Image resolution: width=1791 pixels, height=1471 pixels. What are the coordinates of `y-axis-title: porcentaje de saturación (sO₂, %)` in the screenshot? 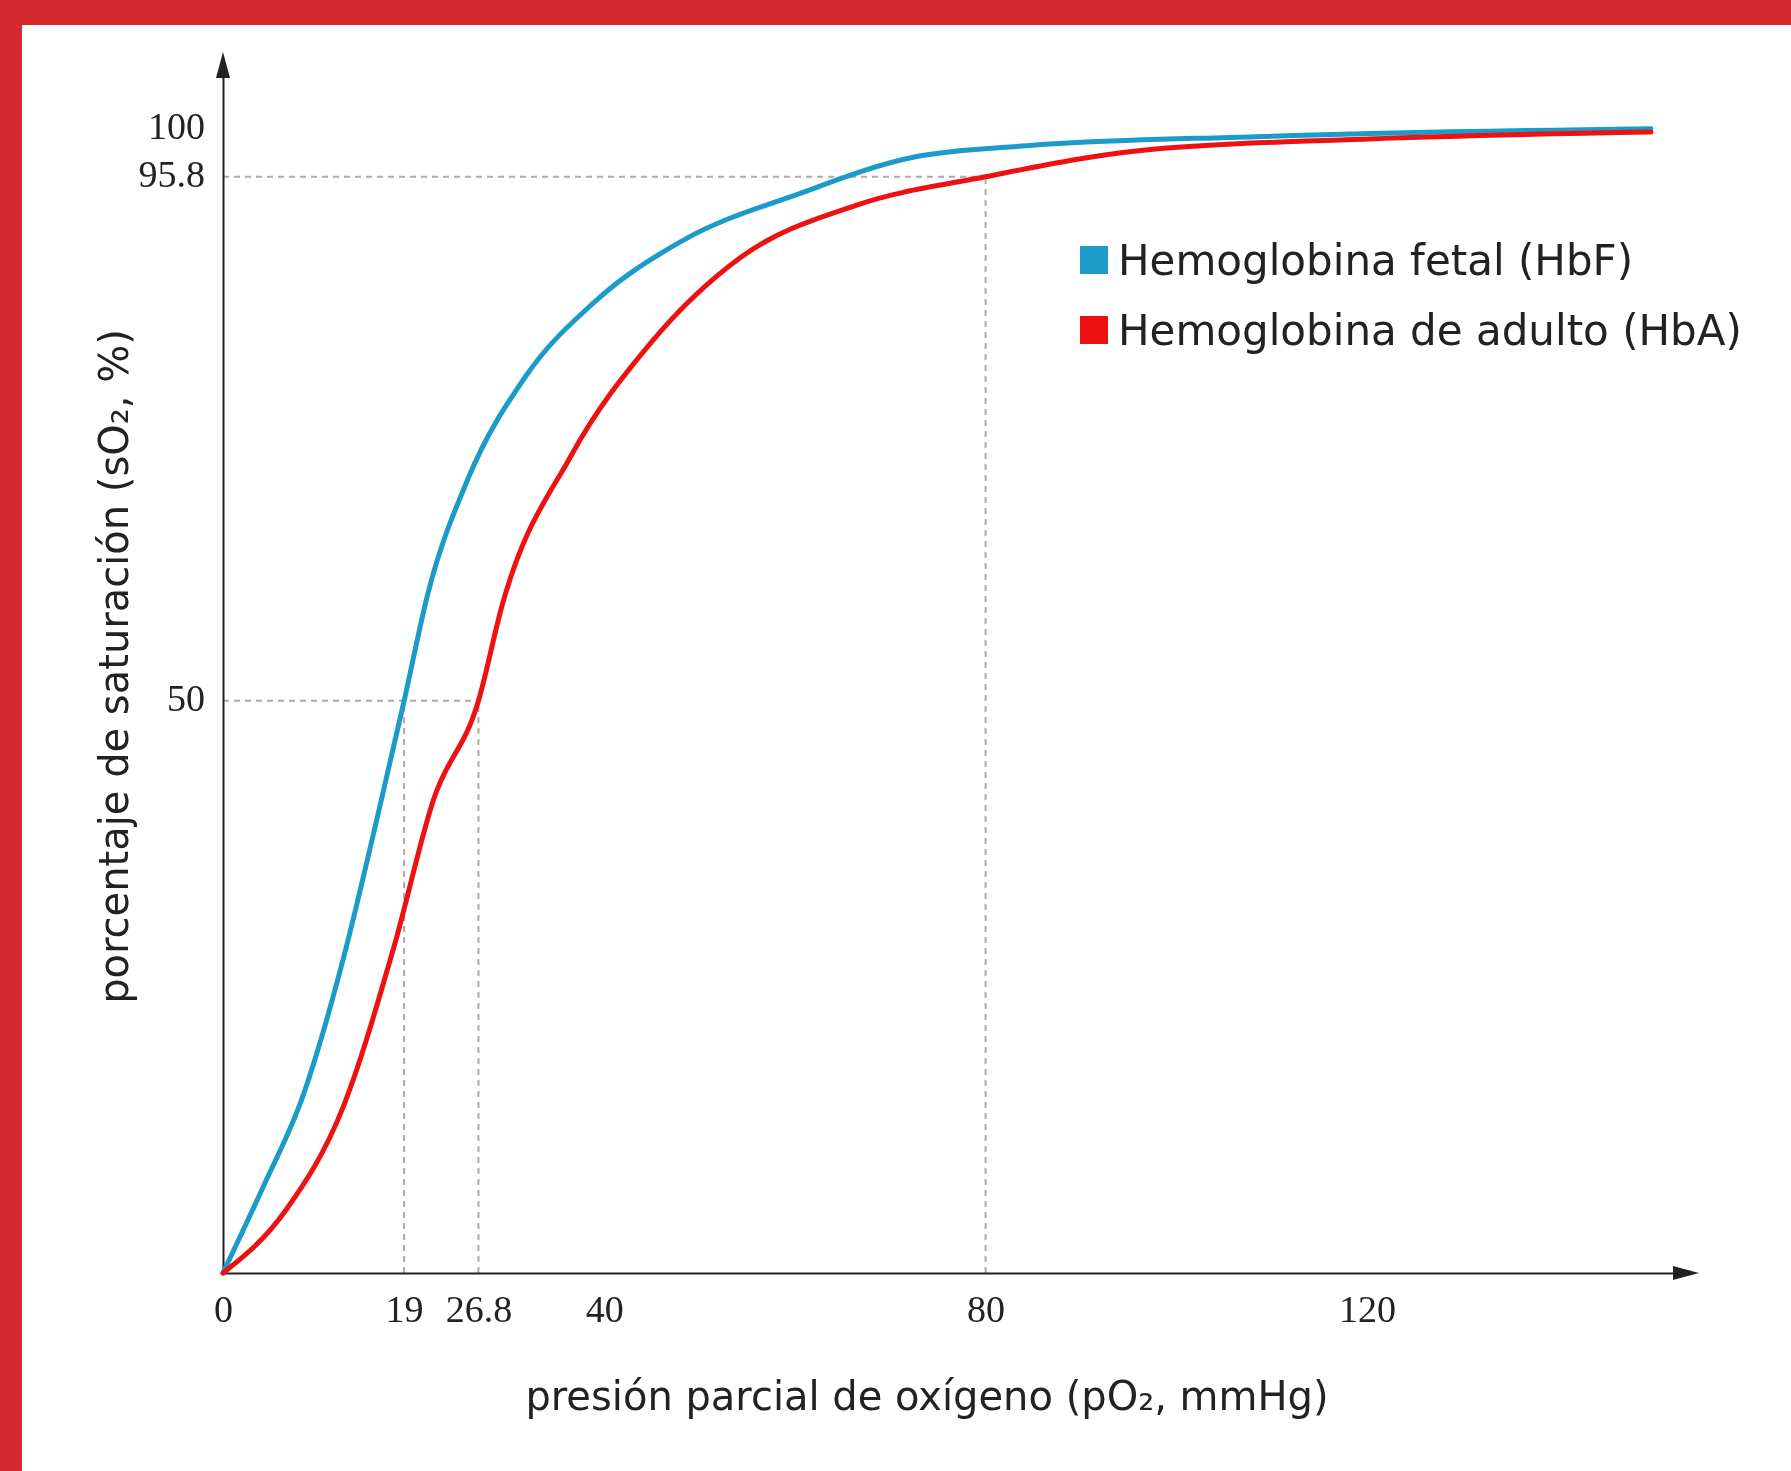 It's located at (114, 666).